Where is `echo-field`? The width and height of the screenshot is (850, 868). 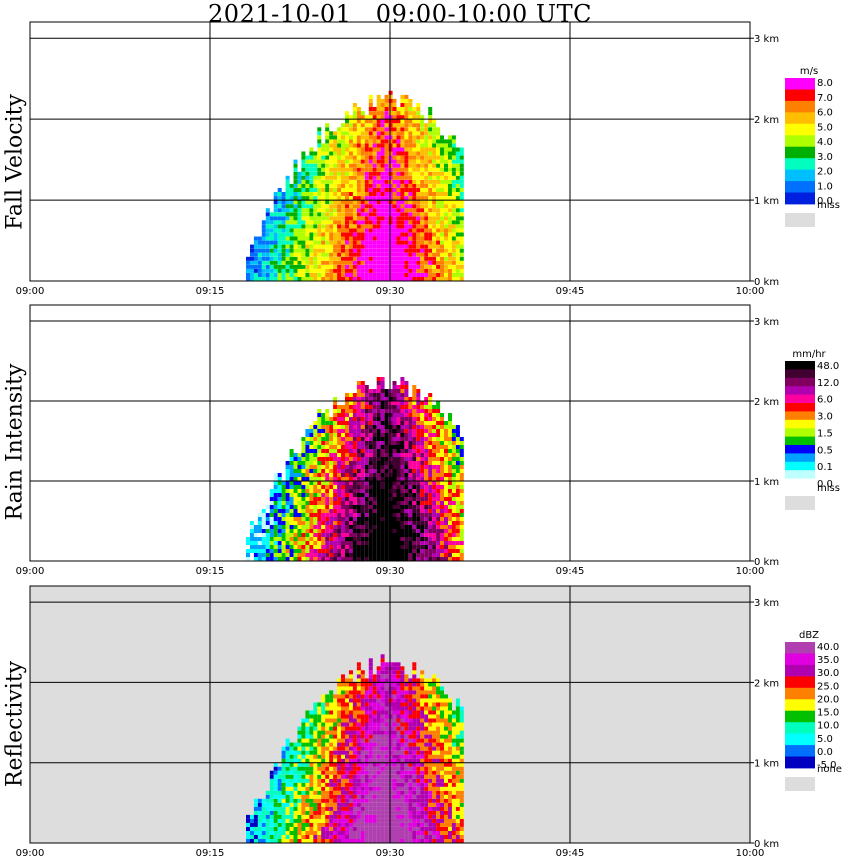 echo-field is located at coordinates (355, 185).